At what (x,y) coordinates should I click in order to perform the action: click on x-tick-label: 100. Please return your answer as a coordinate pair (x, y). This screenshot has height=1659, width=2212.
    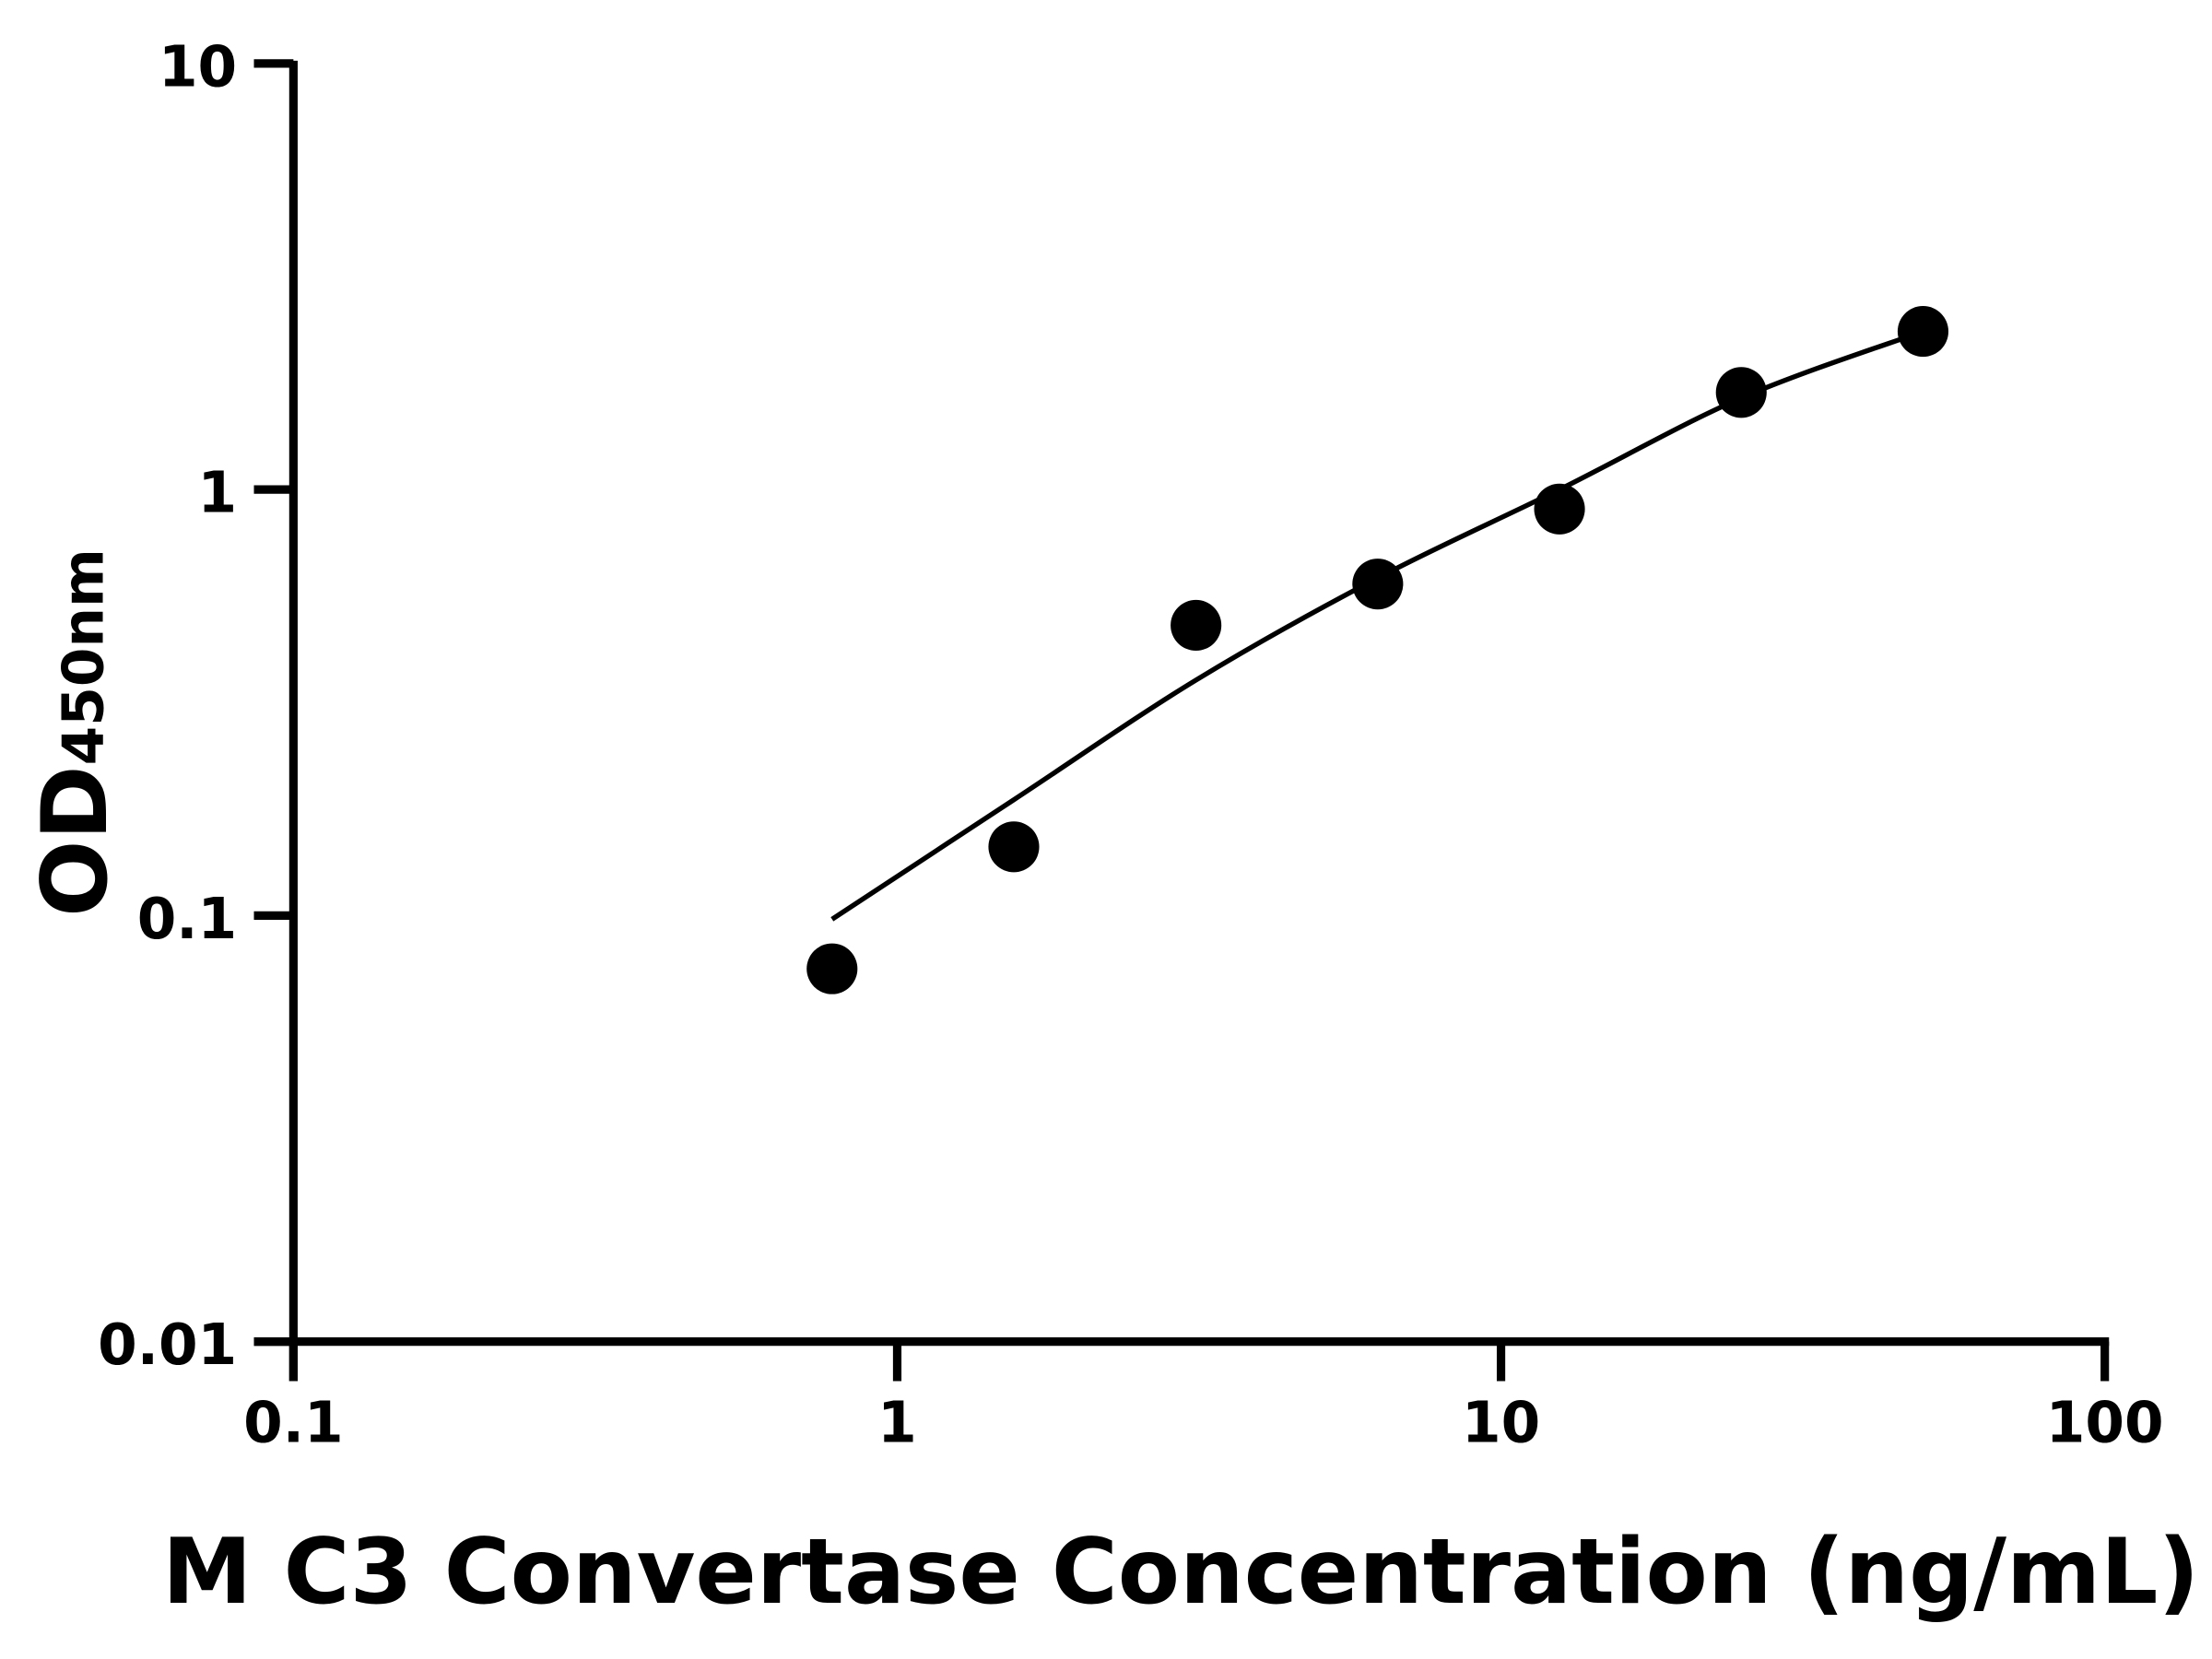
    Looking at the image, I should click on (2105, 1422).